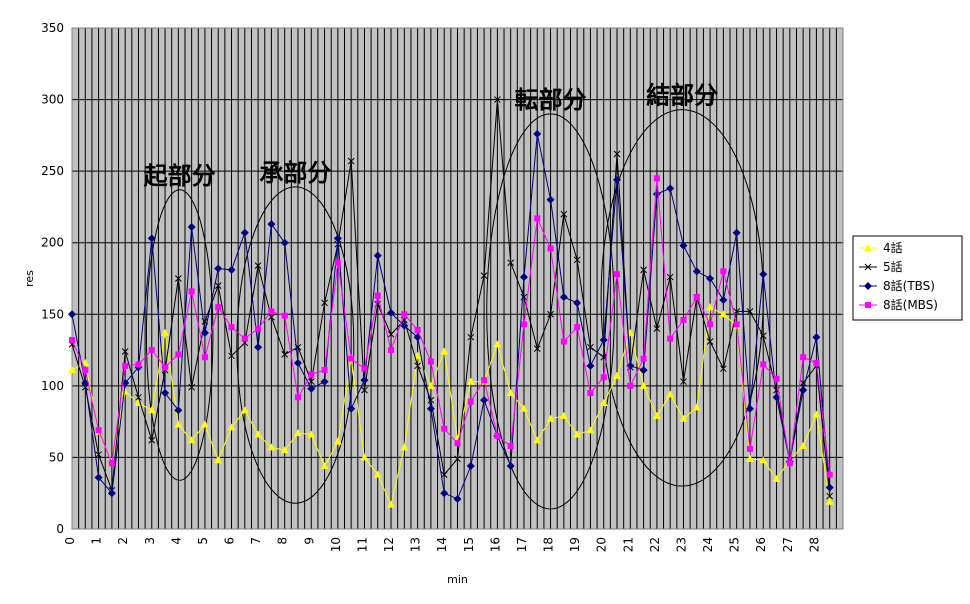 The image size is (970, 604). I want to click on legend-item: 8話(MBS), so click(898, 304).